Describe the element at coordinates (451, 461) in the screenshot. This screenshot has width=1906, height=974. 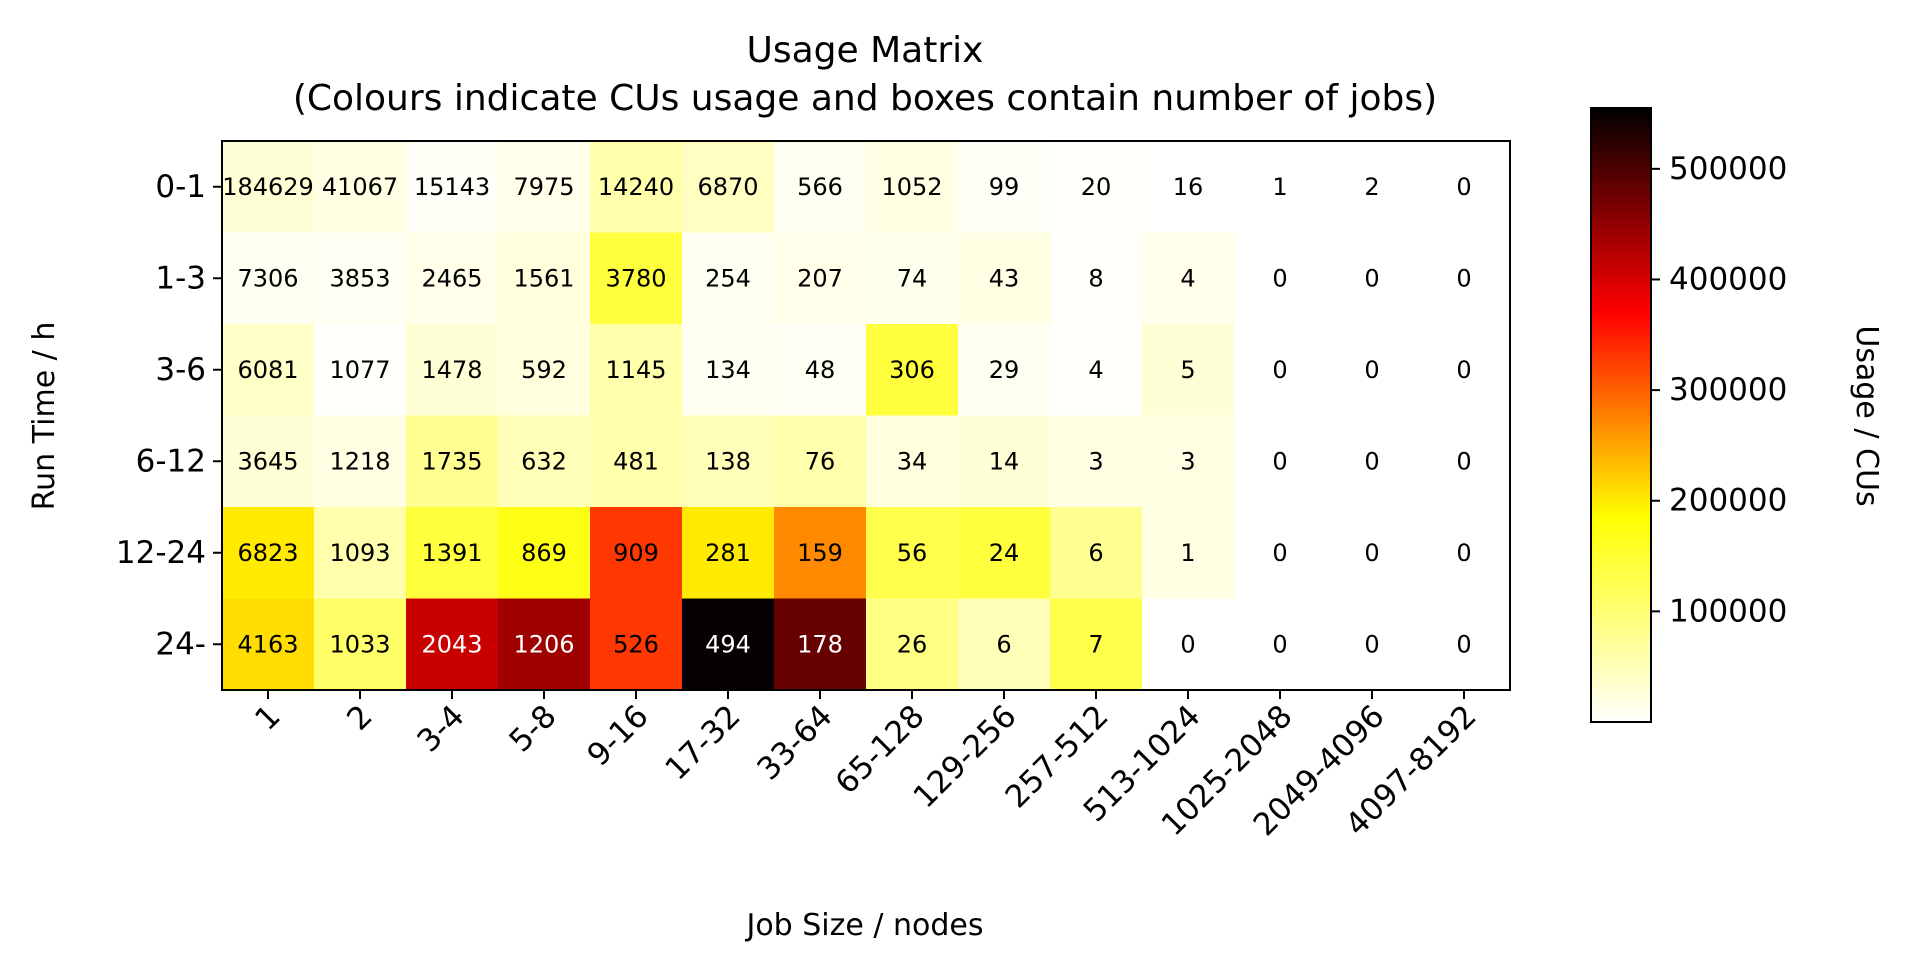
I see `cell-job-count: 1735` at that location.